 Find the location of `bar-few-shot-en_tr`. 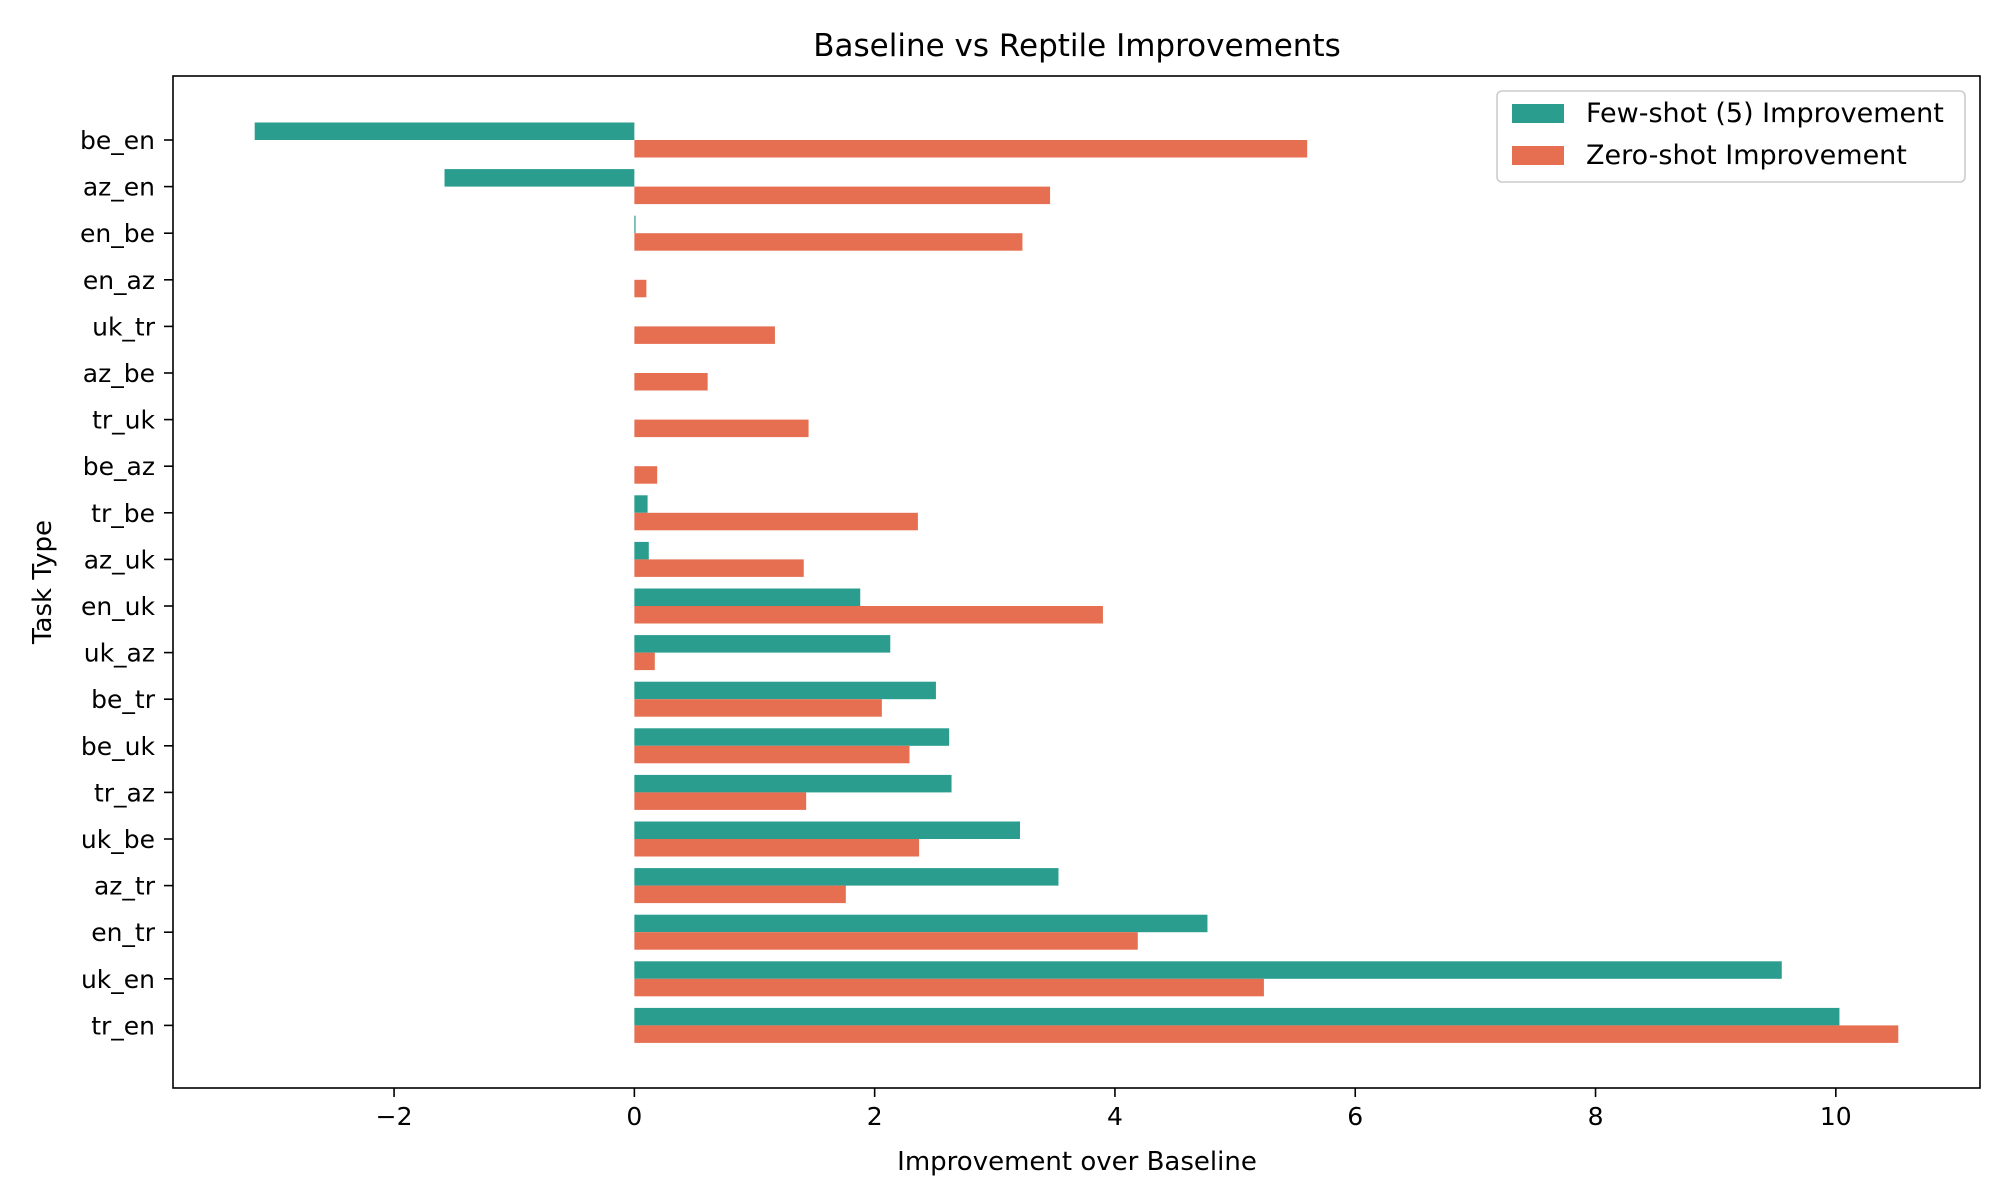

bar-few-shot-en_tr is located at coordinates (921, 923).